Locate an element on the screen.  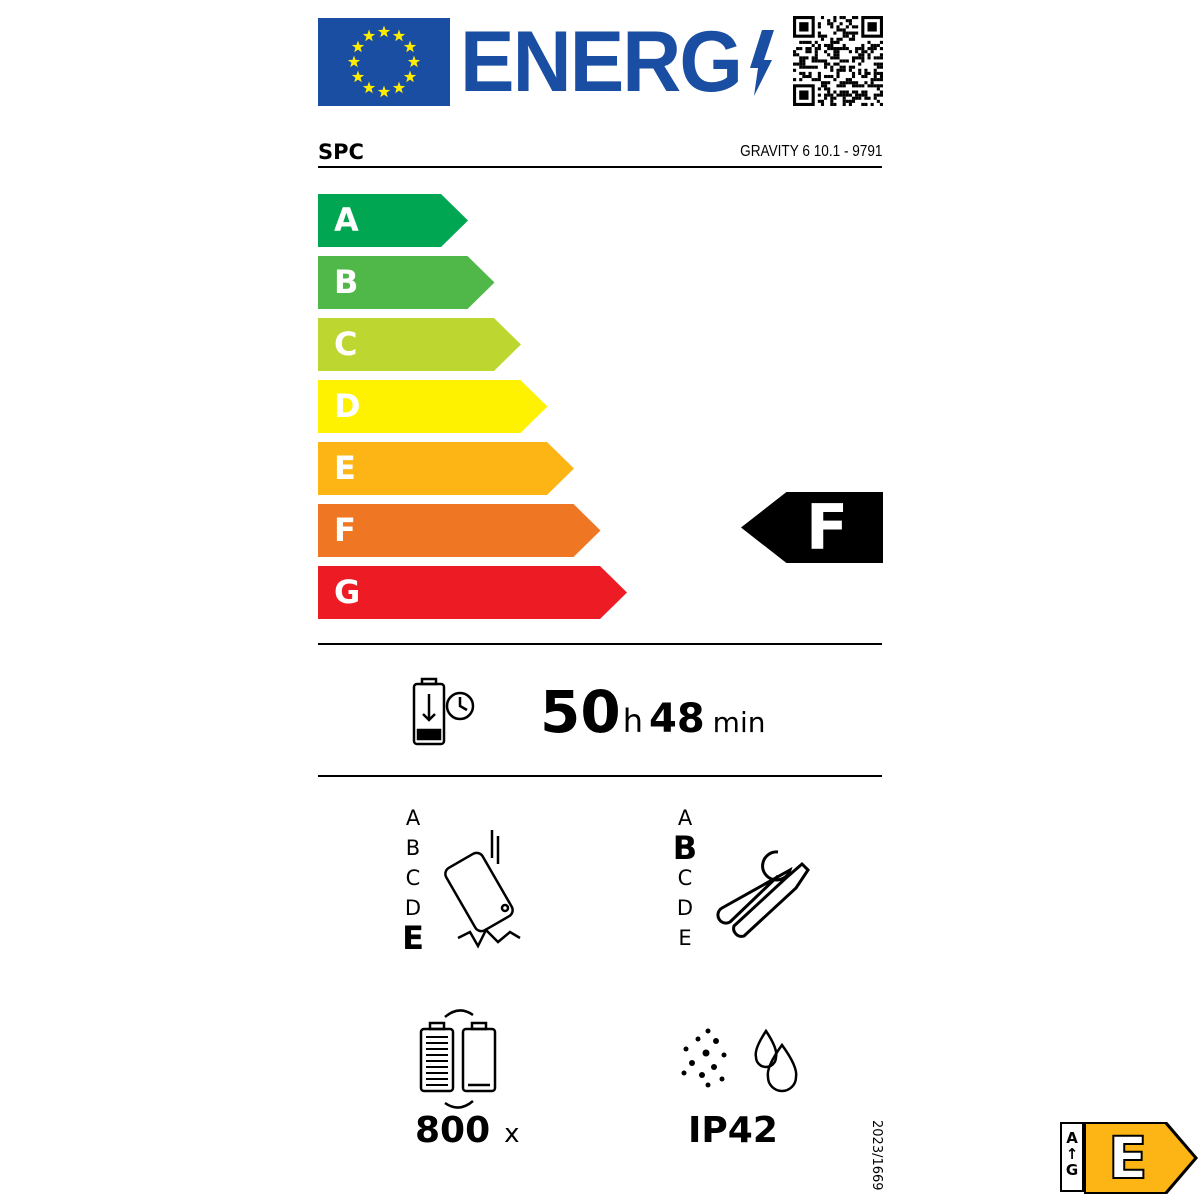
energy-class-bar-g: G is located at coordinates (472, 592).